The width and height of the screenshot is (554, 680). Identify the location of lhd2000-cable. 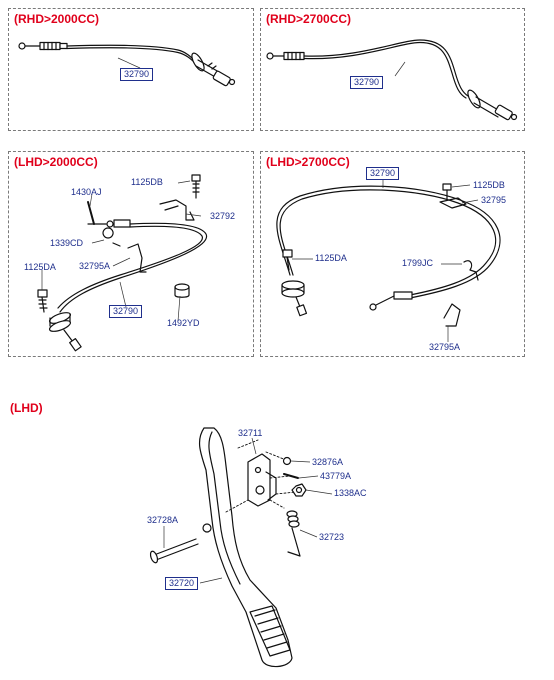
(128, 285).